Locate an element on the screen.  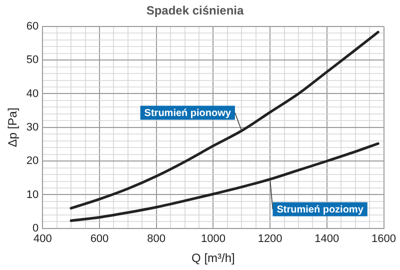
y-axis-title: Δp [Pa] is located at coordinates (13, 128).